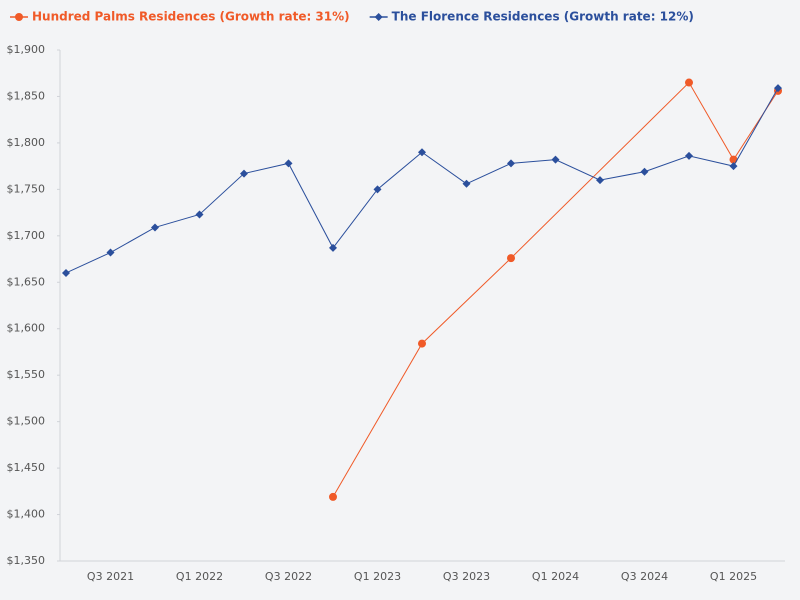  I want to click on y-tick-label: $1,500, so click(26, 421).